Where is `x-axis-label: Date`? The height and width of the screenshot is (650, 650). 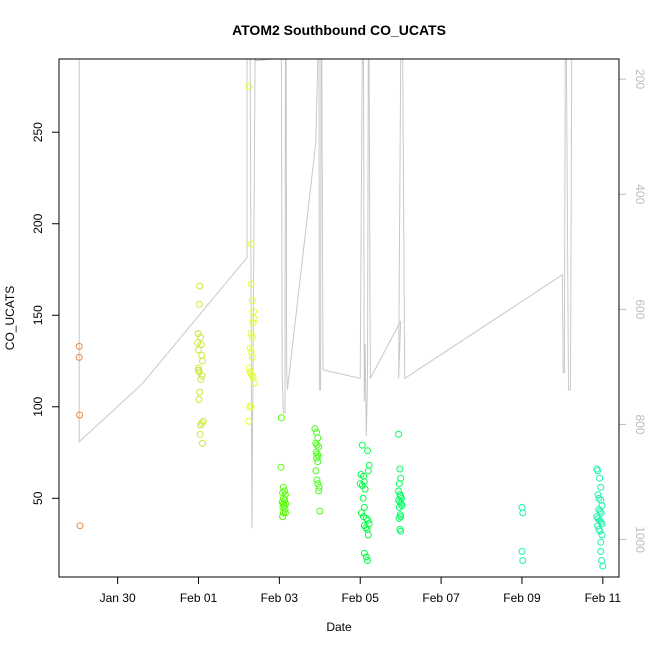 x-axis-label: Date is located at coordinates (339, 627).